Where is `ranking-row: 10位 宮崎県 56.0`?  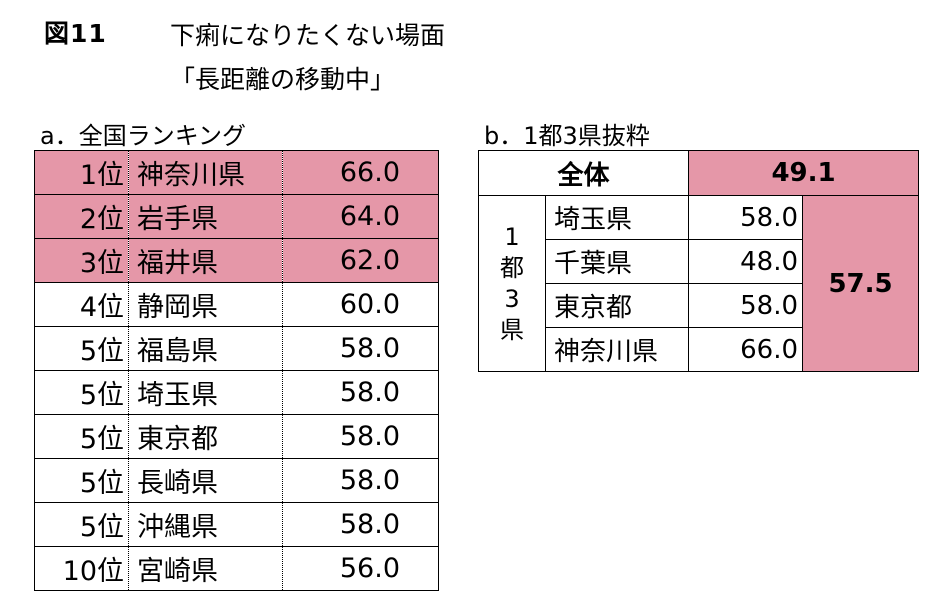 ranking-row: 10位 宮崎県 56.0 is located at coordinates (236, 568).